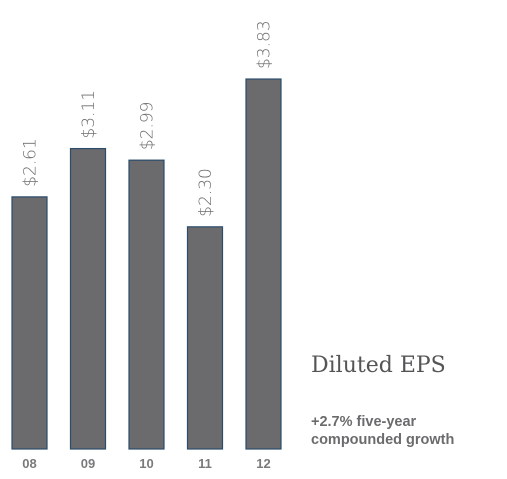 This screenshot has height=479, width=507. I want to click on value-label-10: $2.99, so click(148, 125).